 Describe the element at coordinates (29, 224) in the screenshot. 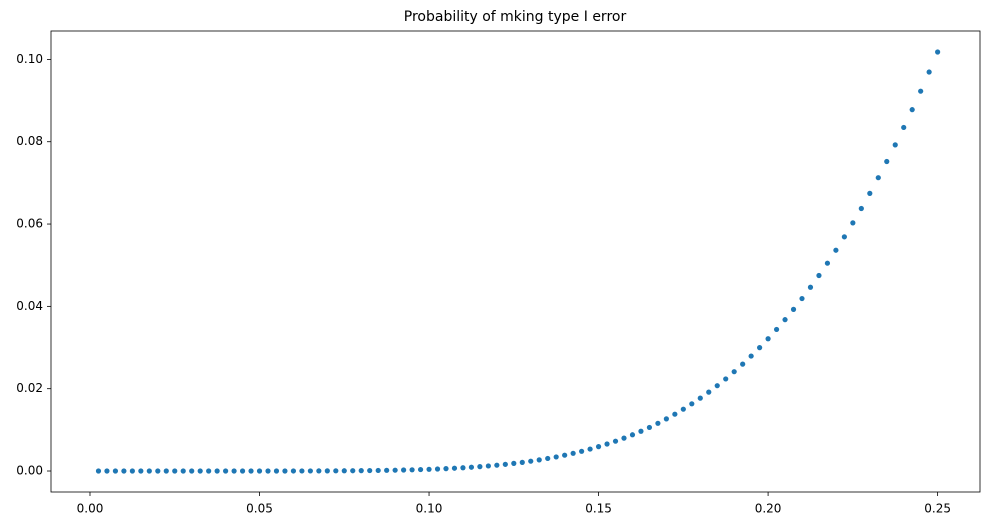

I see `y-tick-label: 0.06` at that location.